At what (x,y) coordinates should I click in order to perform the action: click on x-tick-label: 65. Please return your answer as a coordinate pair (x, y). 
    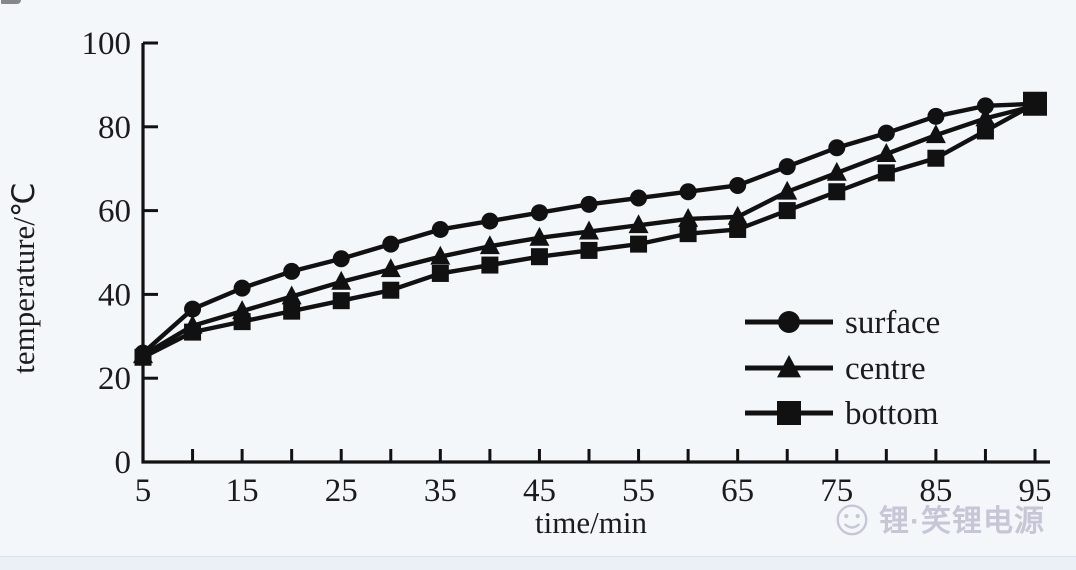
    Looking at the image, I should click on (737, 491).